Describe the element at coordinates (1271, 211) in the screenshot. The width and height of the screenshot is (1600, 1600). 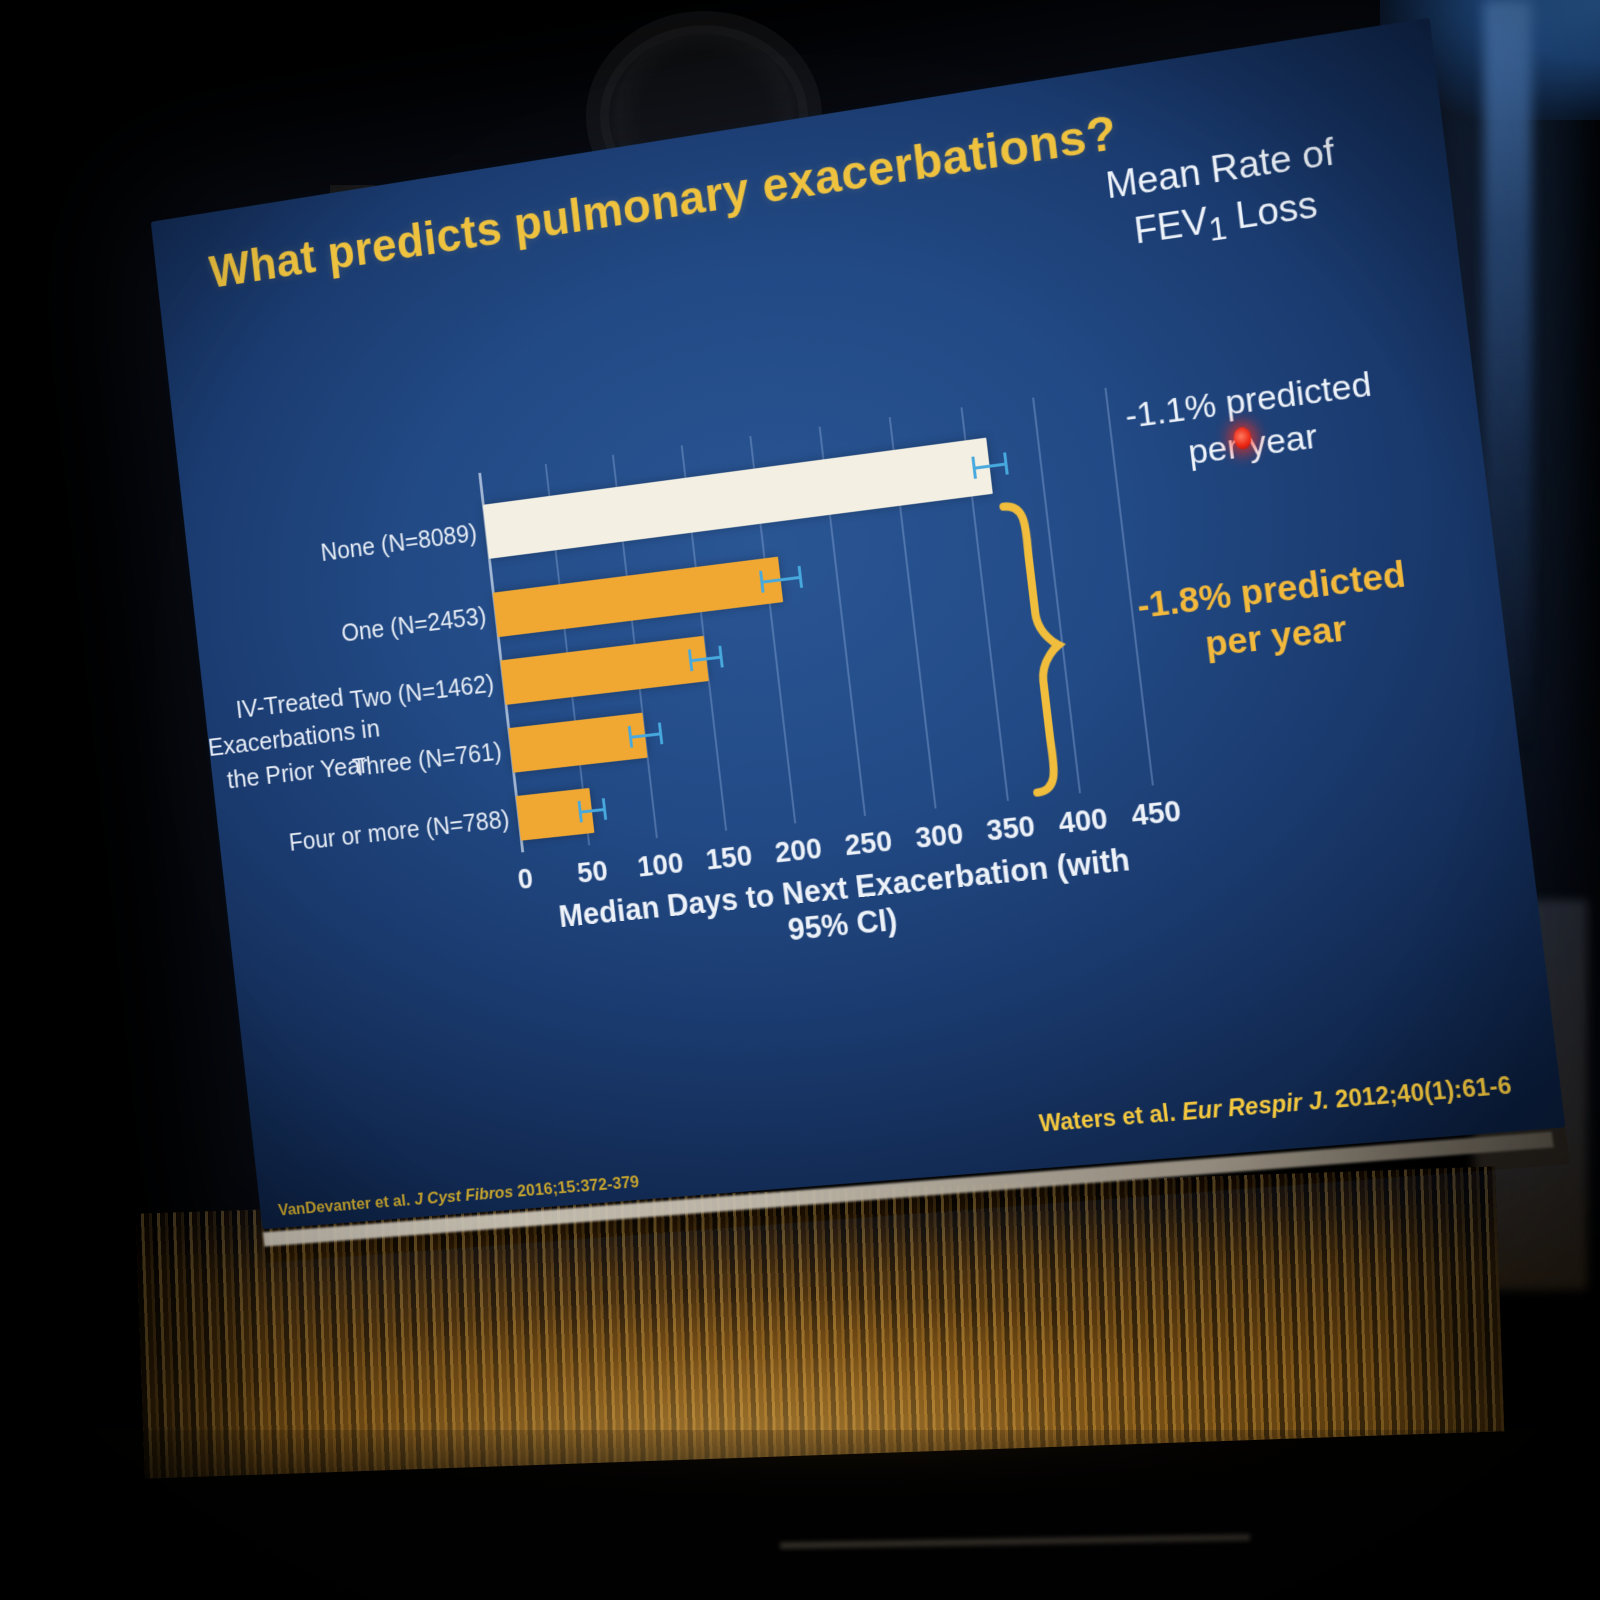
I see `loss-text: Loss` at that location.